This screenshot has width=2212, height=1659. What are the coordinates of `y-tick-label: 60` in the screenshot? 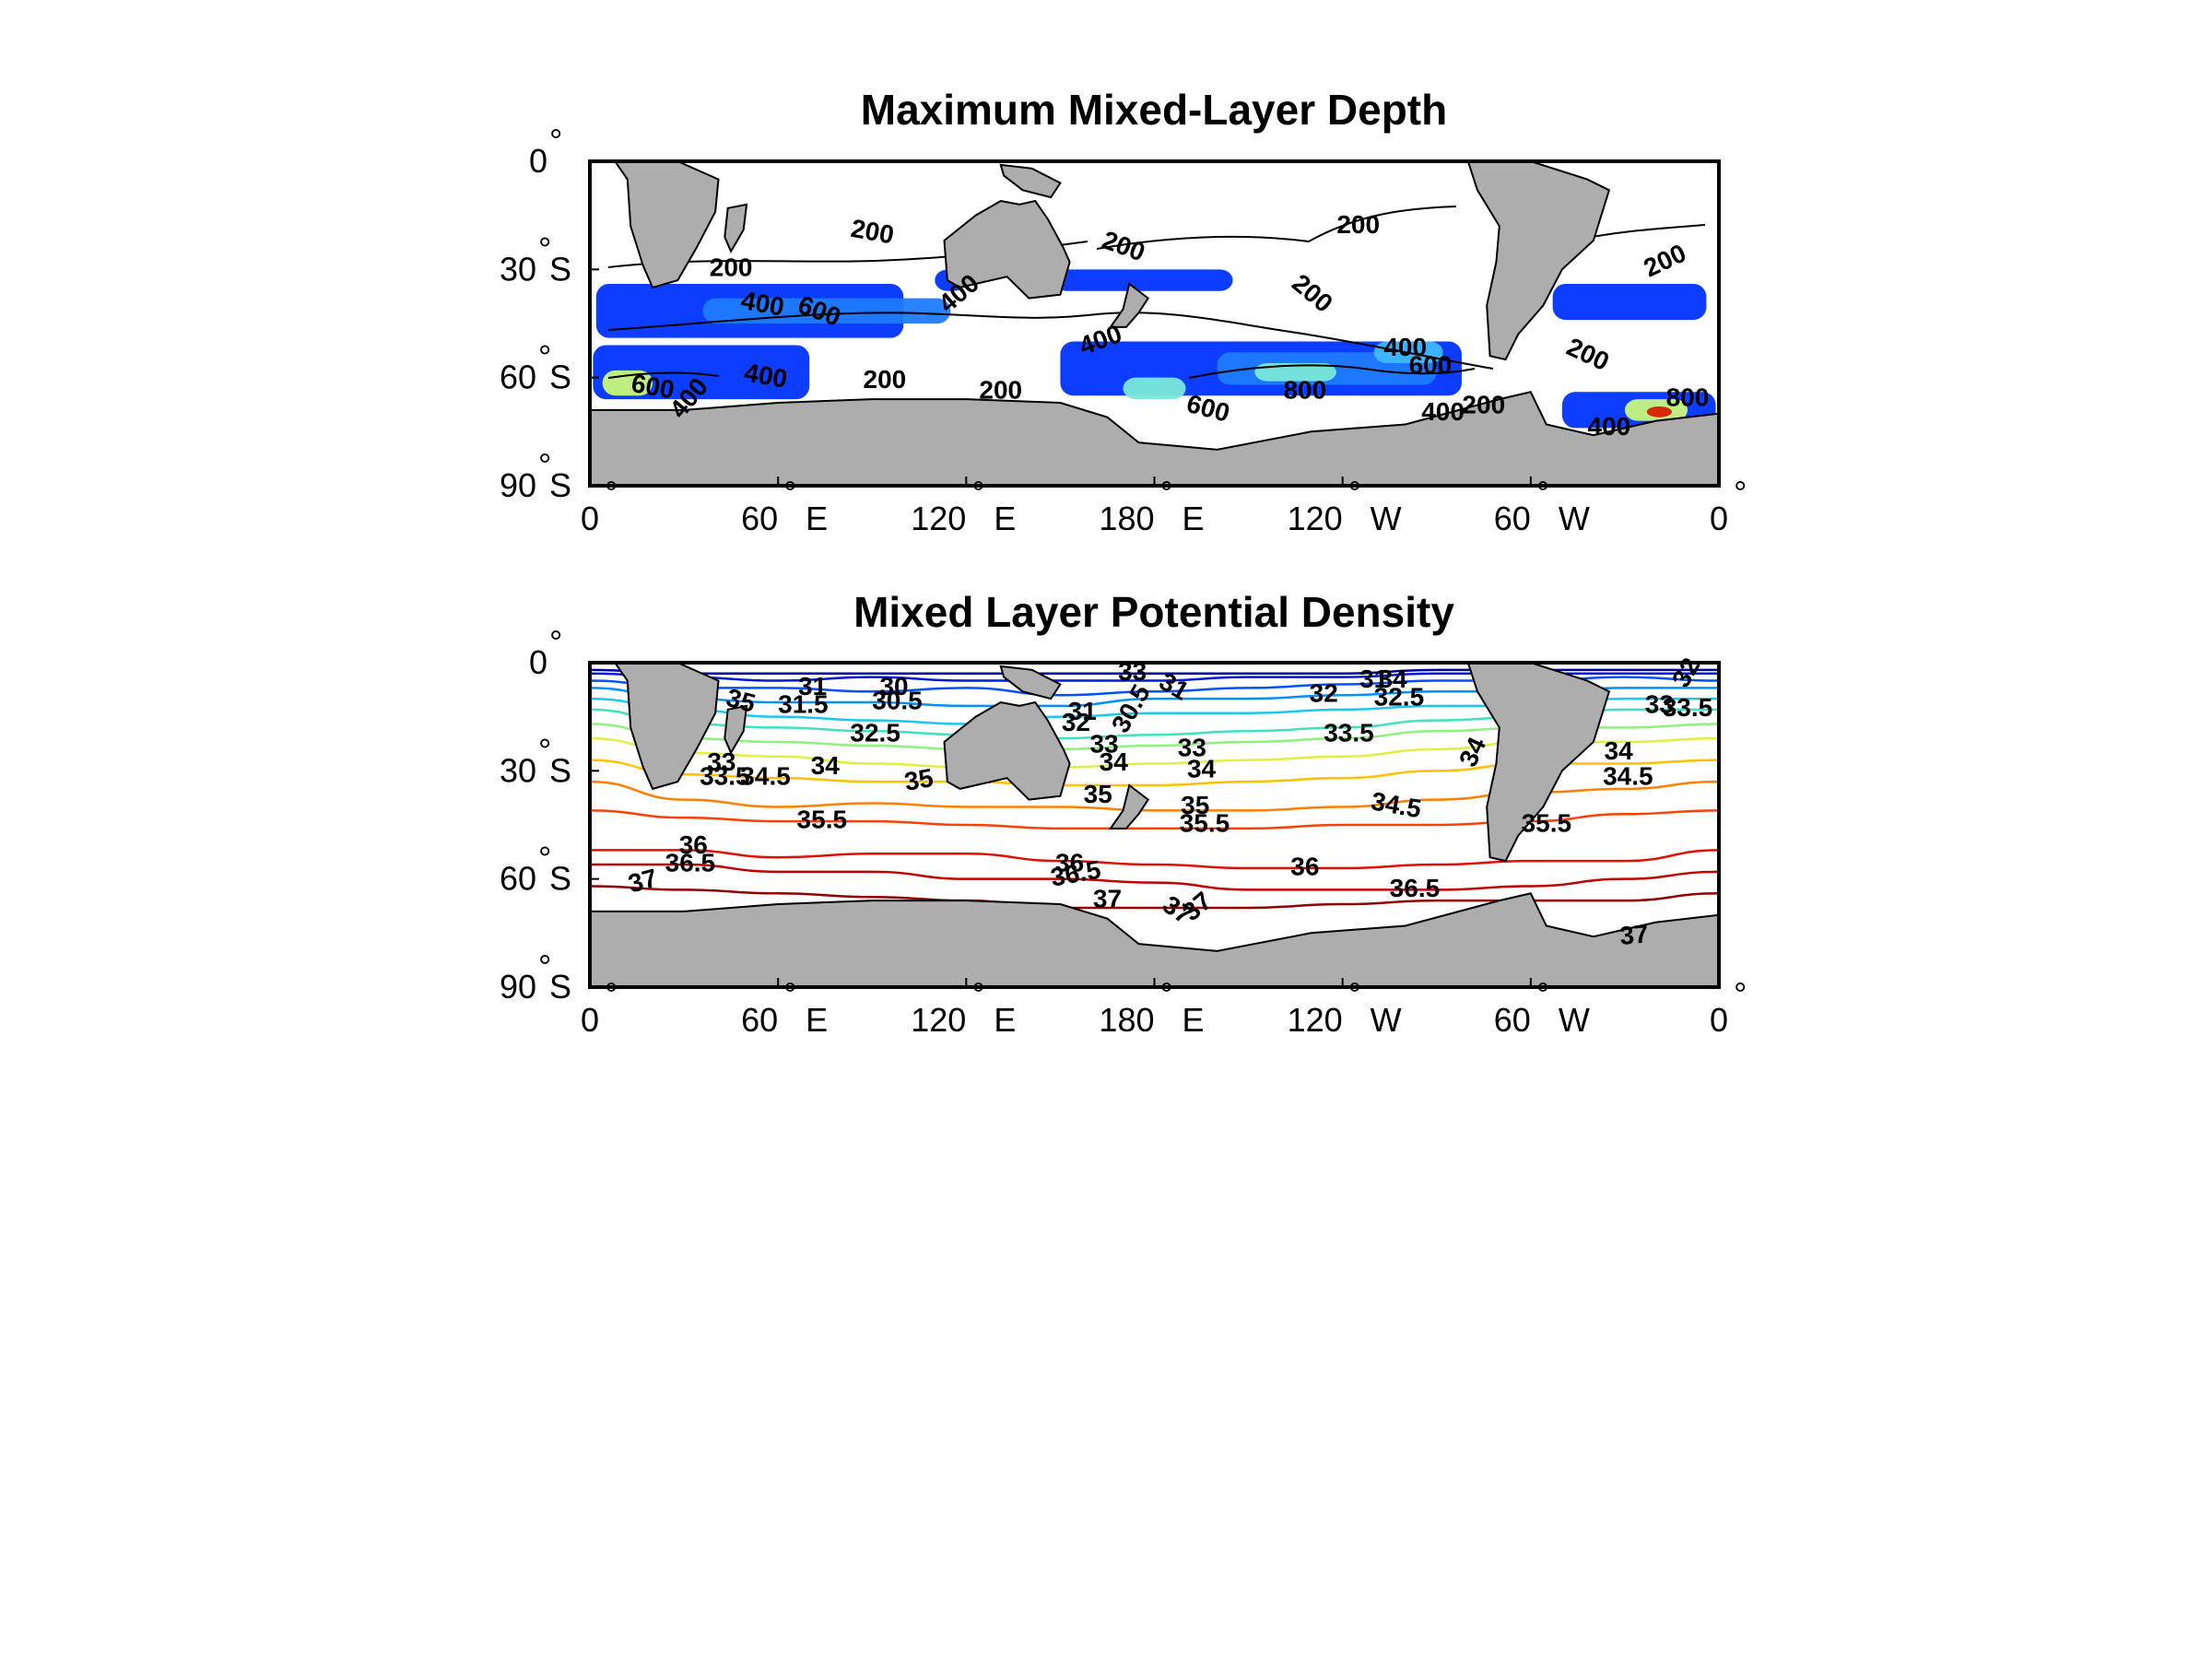 It's located at (518, 879).